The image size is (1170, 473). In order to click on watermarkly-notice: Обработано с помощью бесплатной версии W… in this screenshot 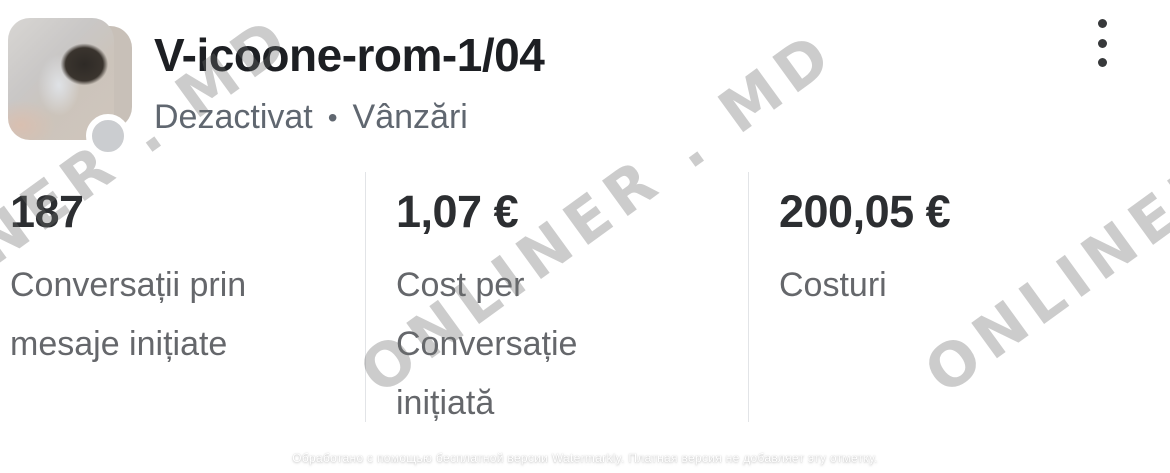, I will do `click(585, 458)`.